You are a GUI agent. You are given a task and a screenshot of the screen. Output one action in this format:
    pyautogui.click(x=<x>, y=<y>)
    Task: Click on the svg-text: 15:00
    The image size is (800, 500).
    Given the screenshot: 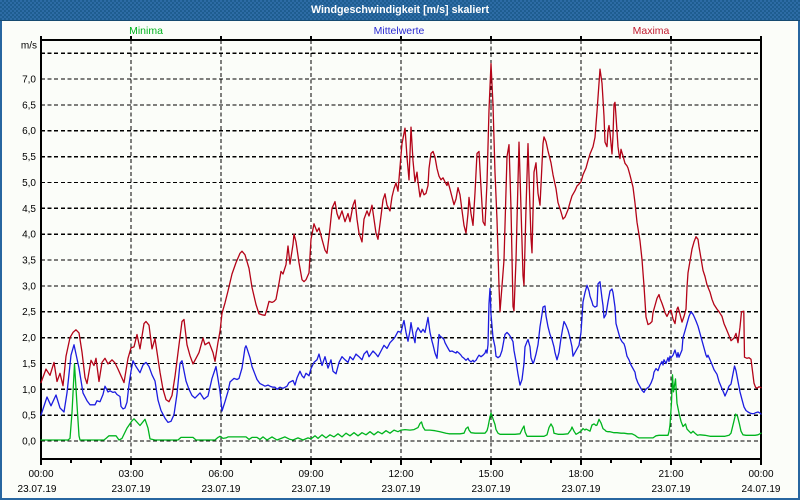 What is the action you would take?
    pyautogui.click(x=490, y=474)
    